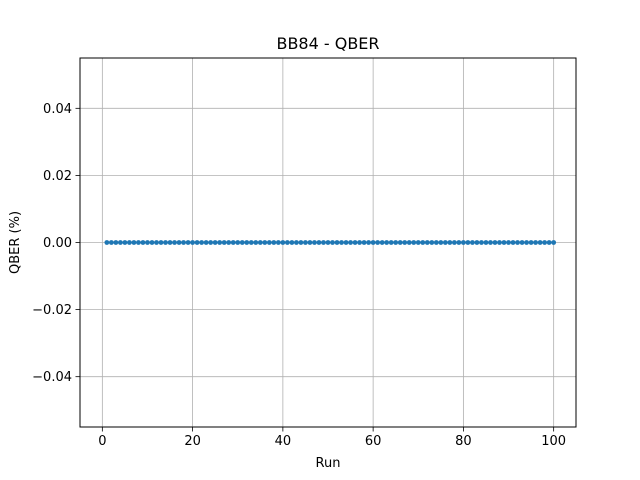  I want to click on x-tick-label: 60, so click(373, 441).